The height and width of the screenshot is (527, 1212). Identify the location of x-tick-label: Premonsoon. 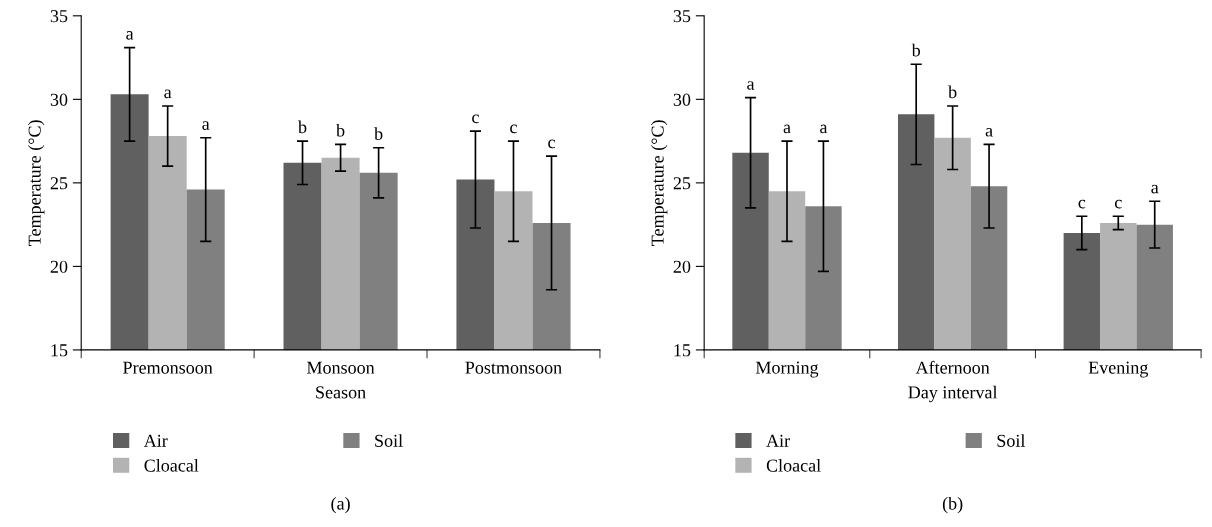
(168, 367).